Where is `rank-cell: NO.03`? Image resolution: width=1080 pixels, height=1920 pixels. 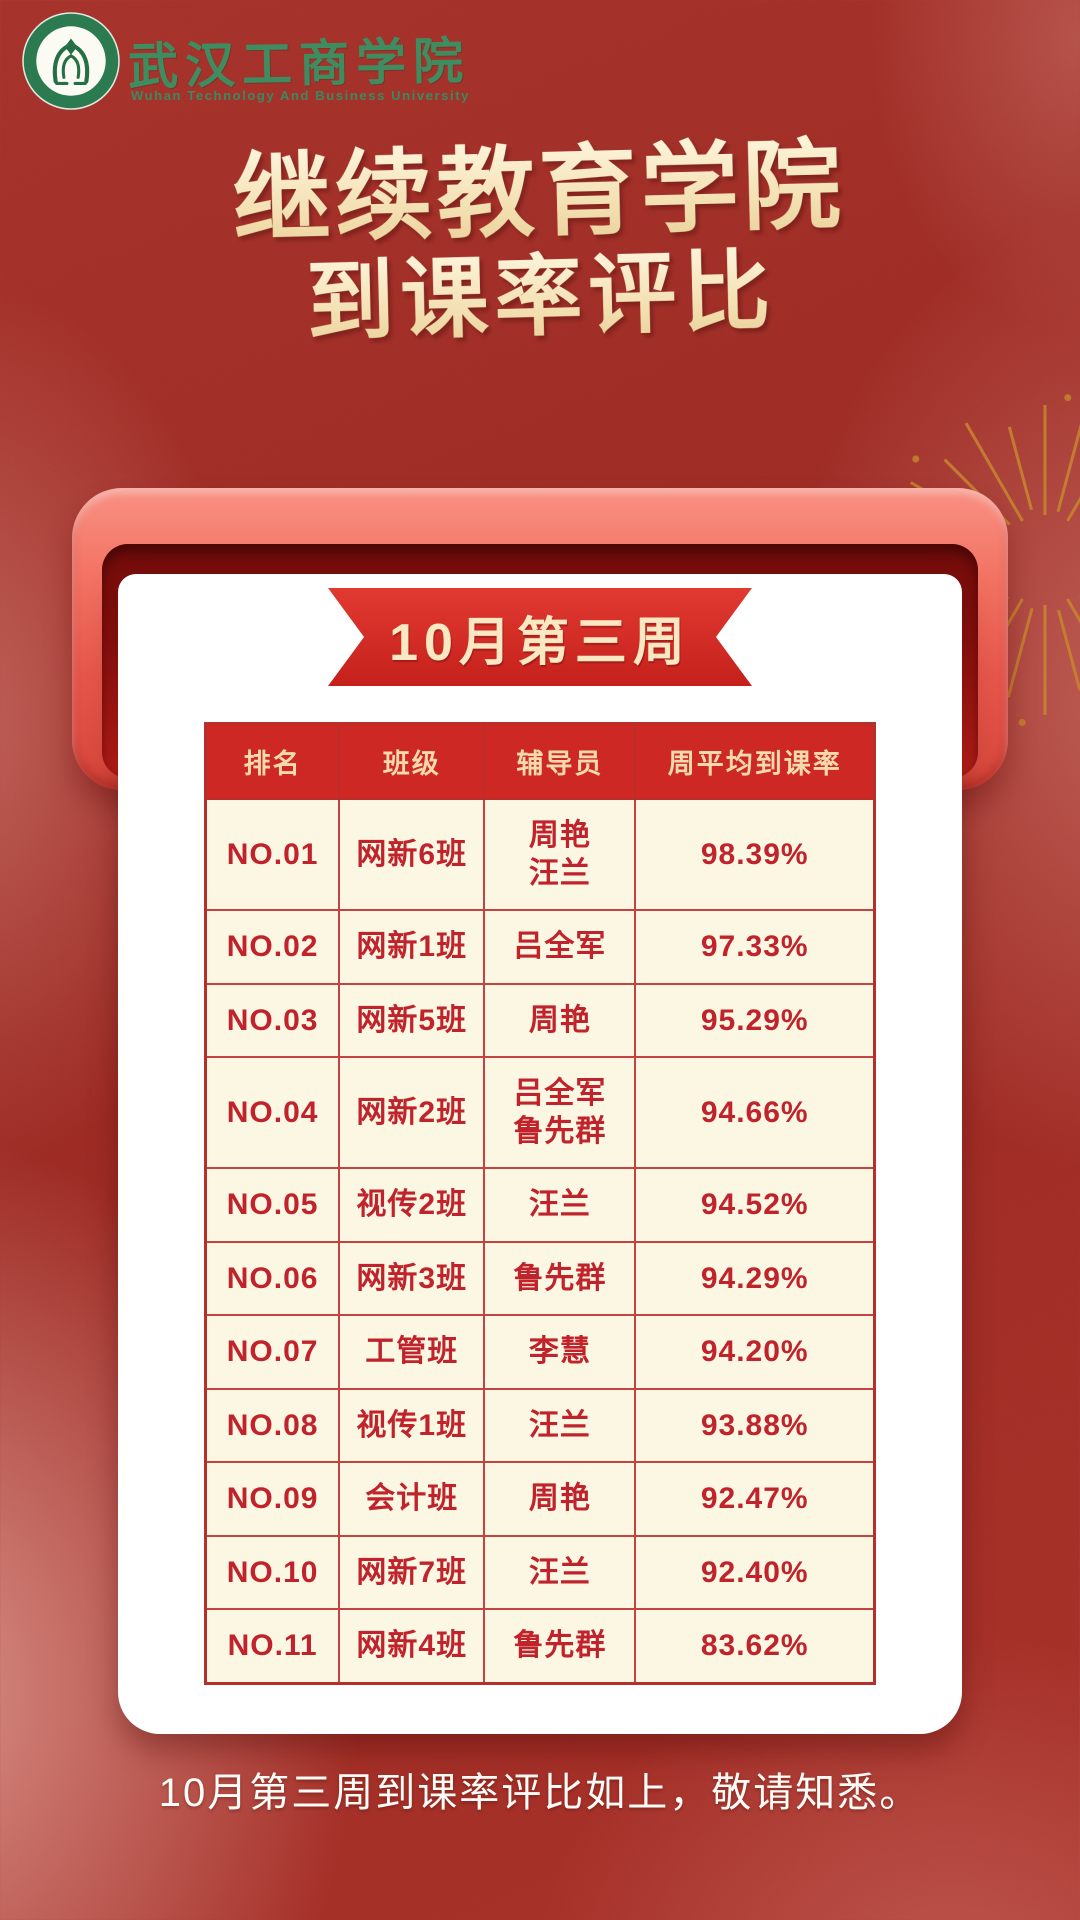 rank-cell: NO.03 is located at coordinates (272, 1020).